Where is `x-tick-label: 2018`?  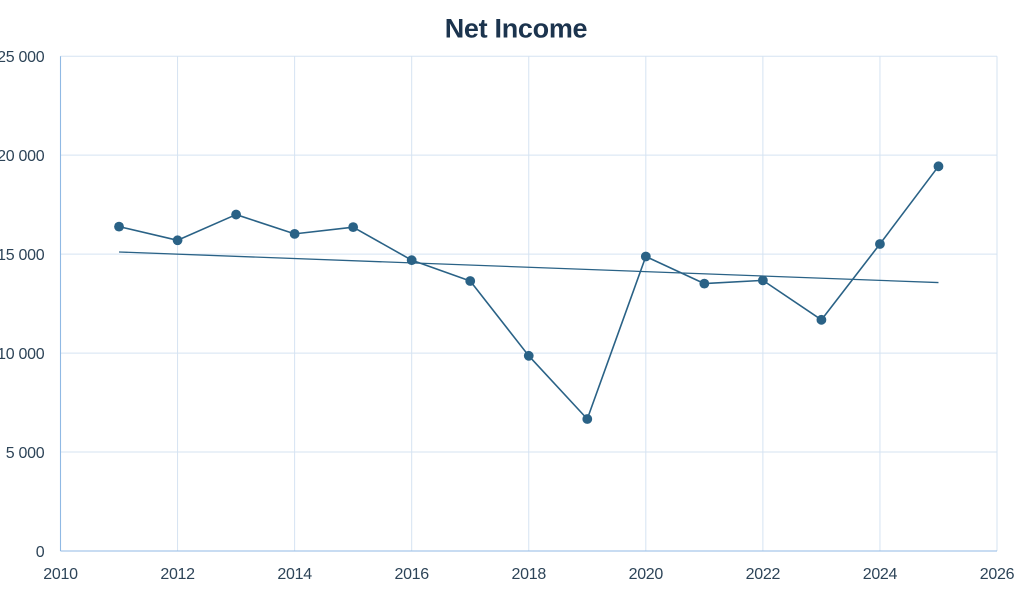
x-tick-label: 2018 is located at coordinates (529, 574).